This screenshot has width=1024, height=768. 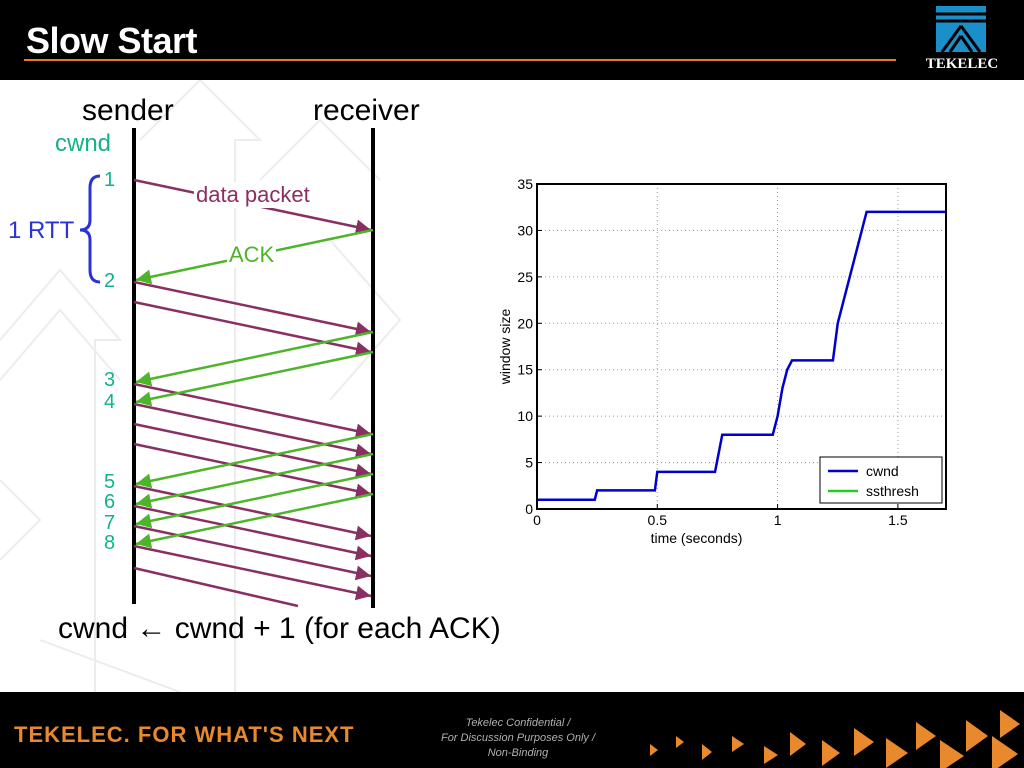 What do you see at coordinates (525, 323) in the screenshot?
I see `y-tick-label: 20` at bounding box center [525, 323].